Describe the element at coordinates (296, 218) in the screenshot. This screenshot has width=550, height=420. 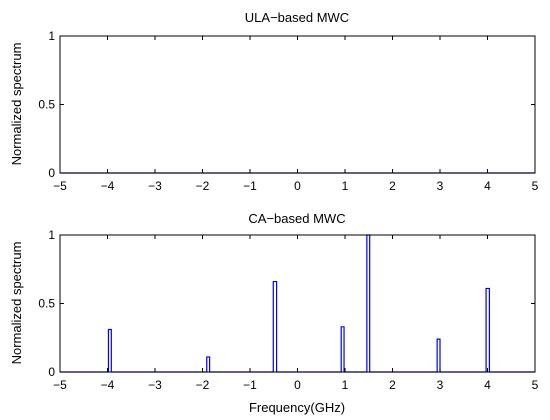
I see `subplot-title: CA−based MWC` at that location.